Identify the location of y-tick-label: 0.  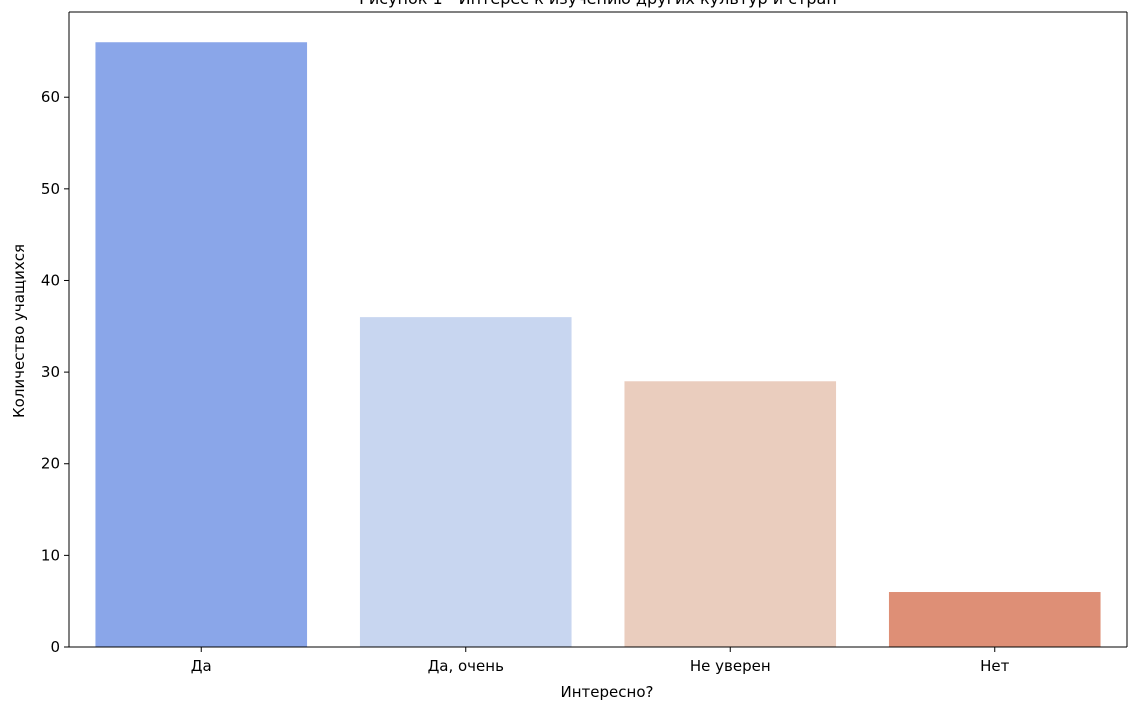
(55, 647).